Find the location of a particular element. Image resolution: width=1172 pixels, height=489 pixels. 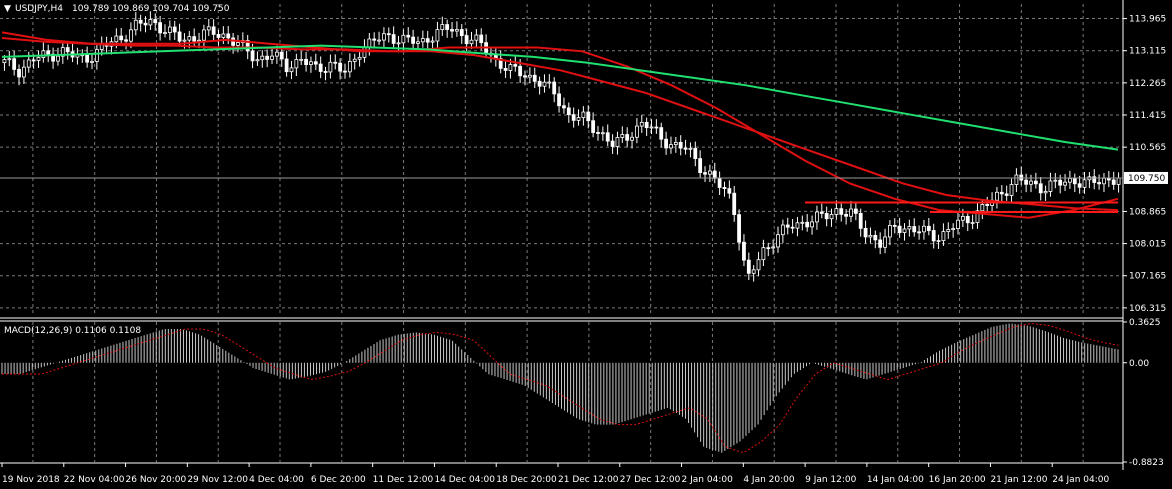

macd-tick-label: 0.3625 is located at coordinates (1145, 323).